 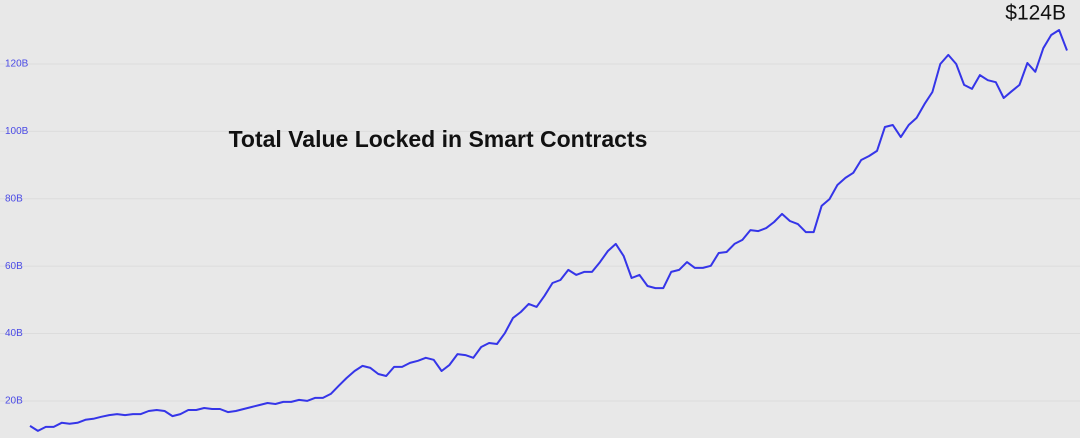 What do you see at coordinates (17, 64) in the screenshot?
I see `y-tick-label: 120B` at bounding box center [17, 64].